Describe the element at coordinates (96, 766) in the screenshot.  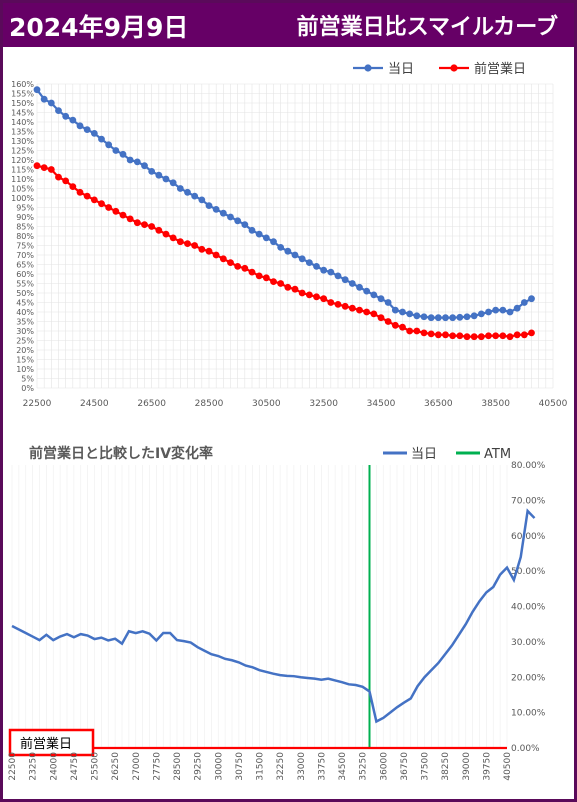
I see `x-tick-label: 25500` at that location.